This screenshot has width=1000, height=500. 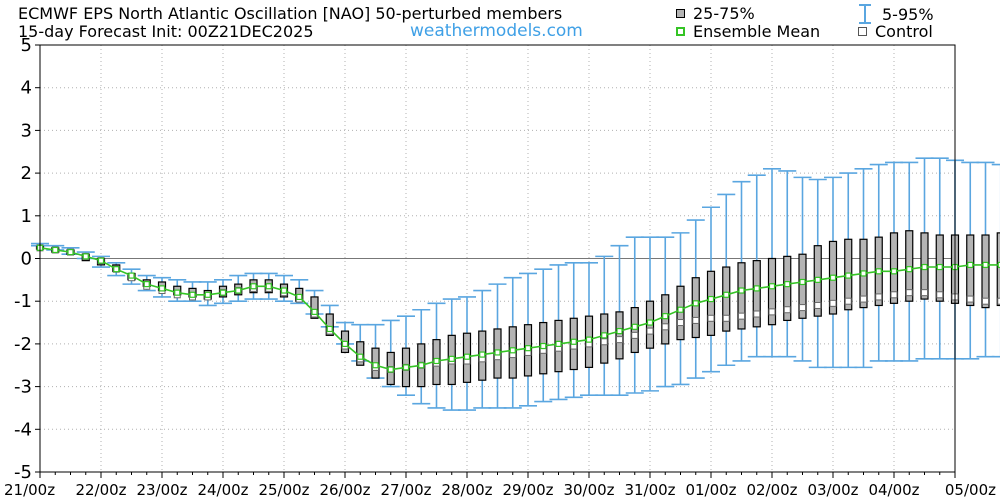 What do you see at coordinates (23, 429) in the screenshot?
I see `y-tick-label: -4` at bounding box center [23, 429].